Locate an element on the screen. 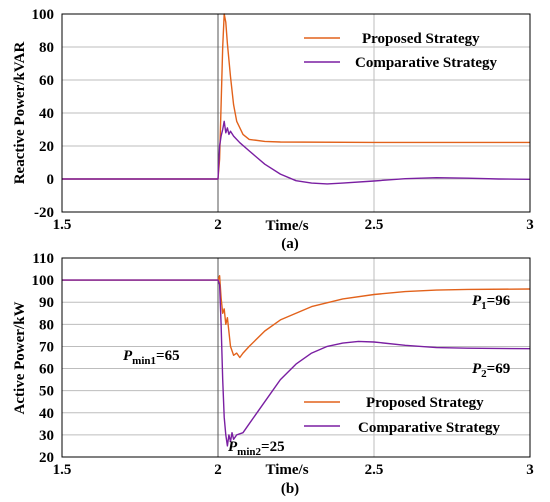 This screenshot has height=502, width=550. series-line-proposed is located at coordinates (296, 317).